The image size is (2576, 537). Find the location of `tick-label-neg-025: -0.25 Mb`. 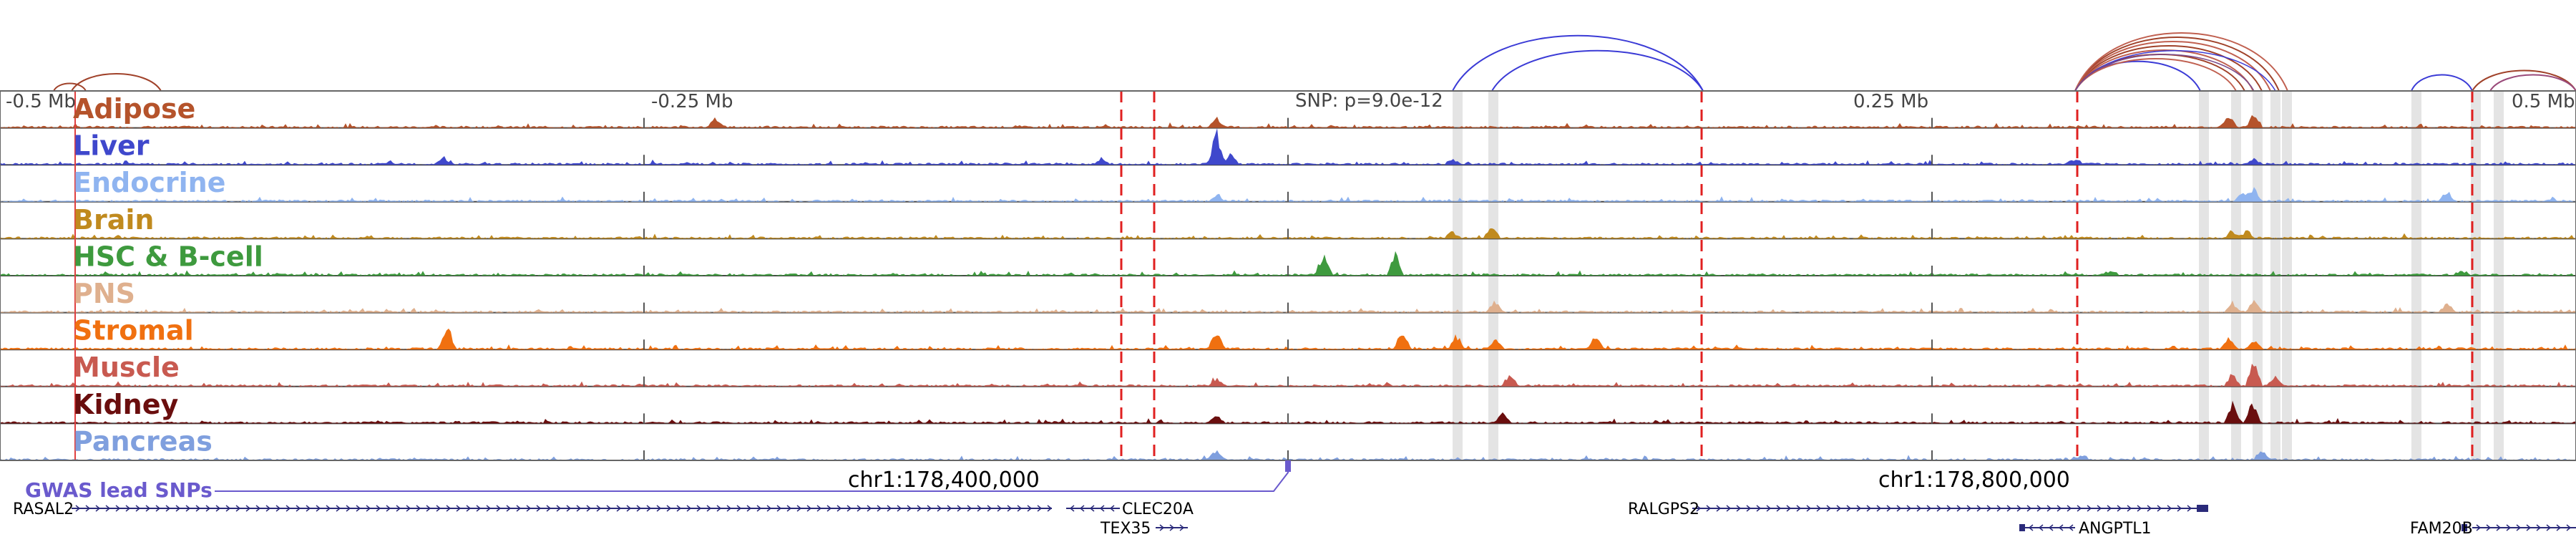

tick-label-neg-025: -0.25 Mb is located at coordinates (692, 101).